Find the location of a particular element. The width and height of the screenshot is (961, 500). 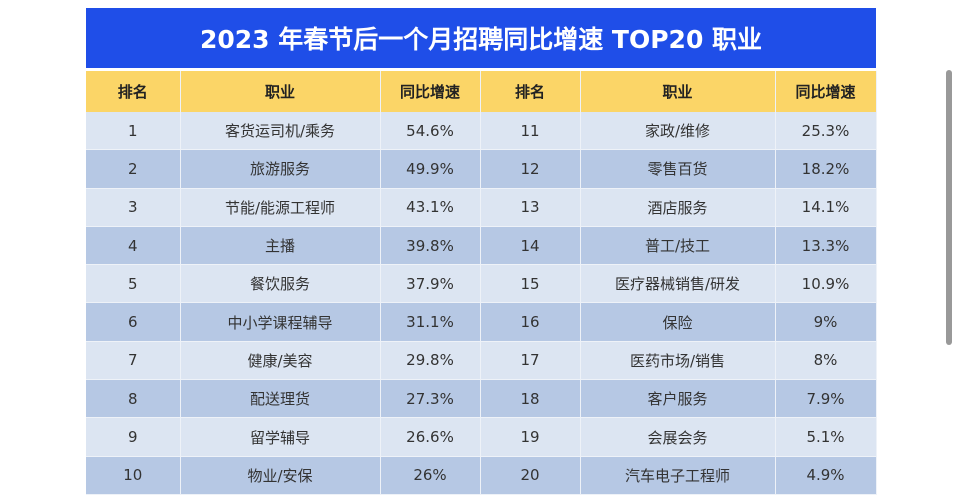

cell-occupation: 家政/维修 is located at coordinates (678, 131).